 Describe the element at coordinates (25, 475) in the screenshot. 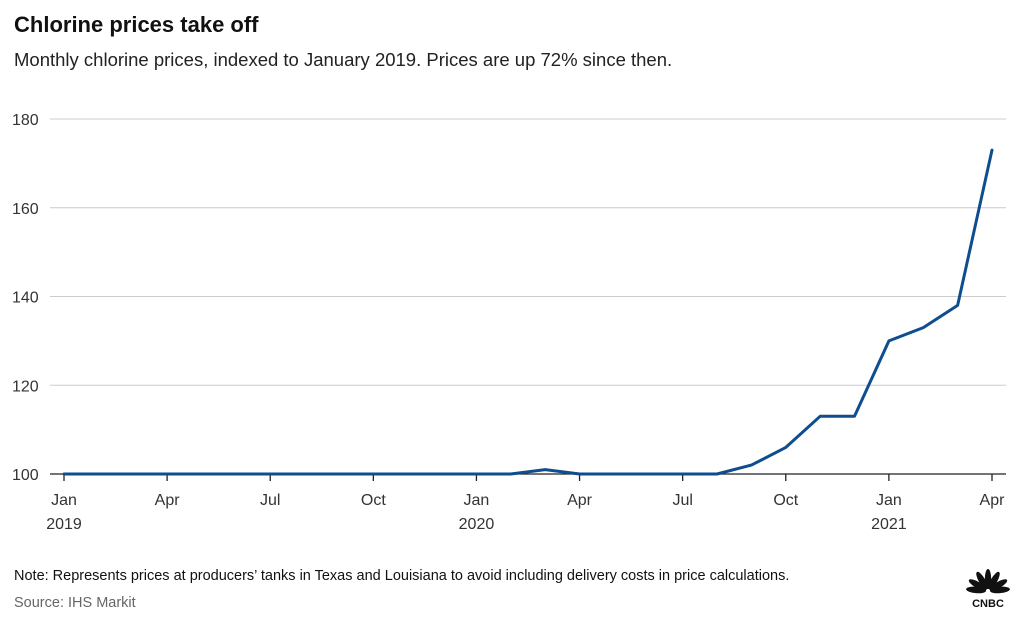

I see `y-tick-label: 100` at that location.